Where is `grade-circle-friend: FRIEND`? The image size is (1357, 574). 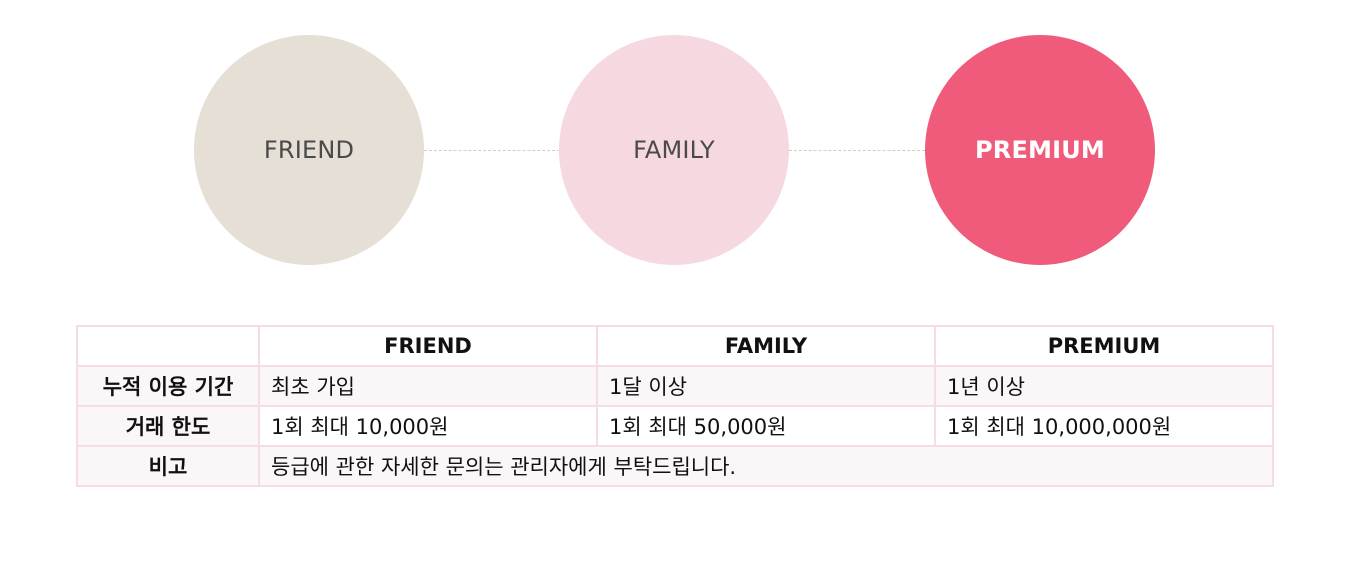 grade-circle-friend: FRIEND is located at coordinates (309, 150).